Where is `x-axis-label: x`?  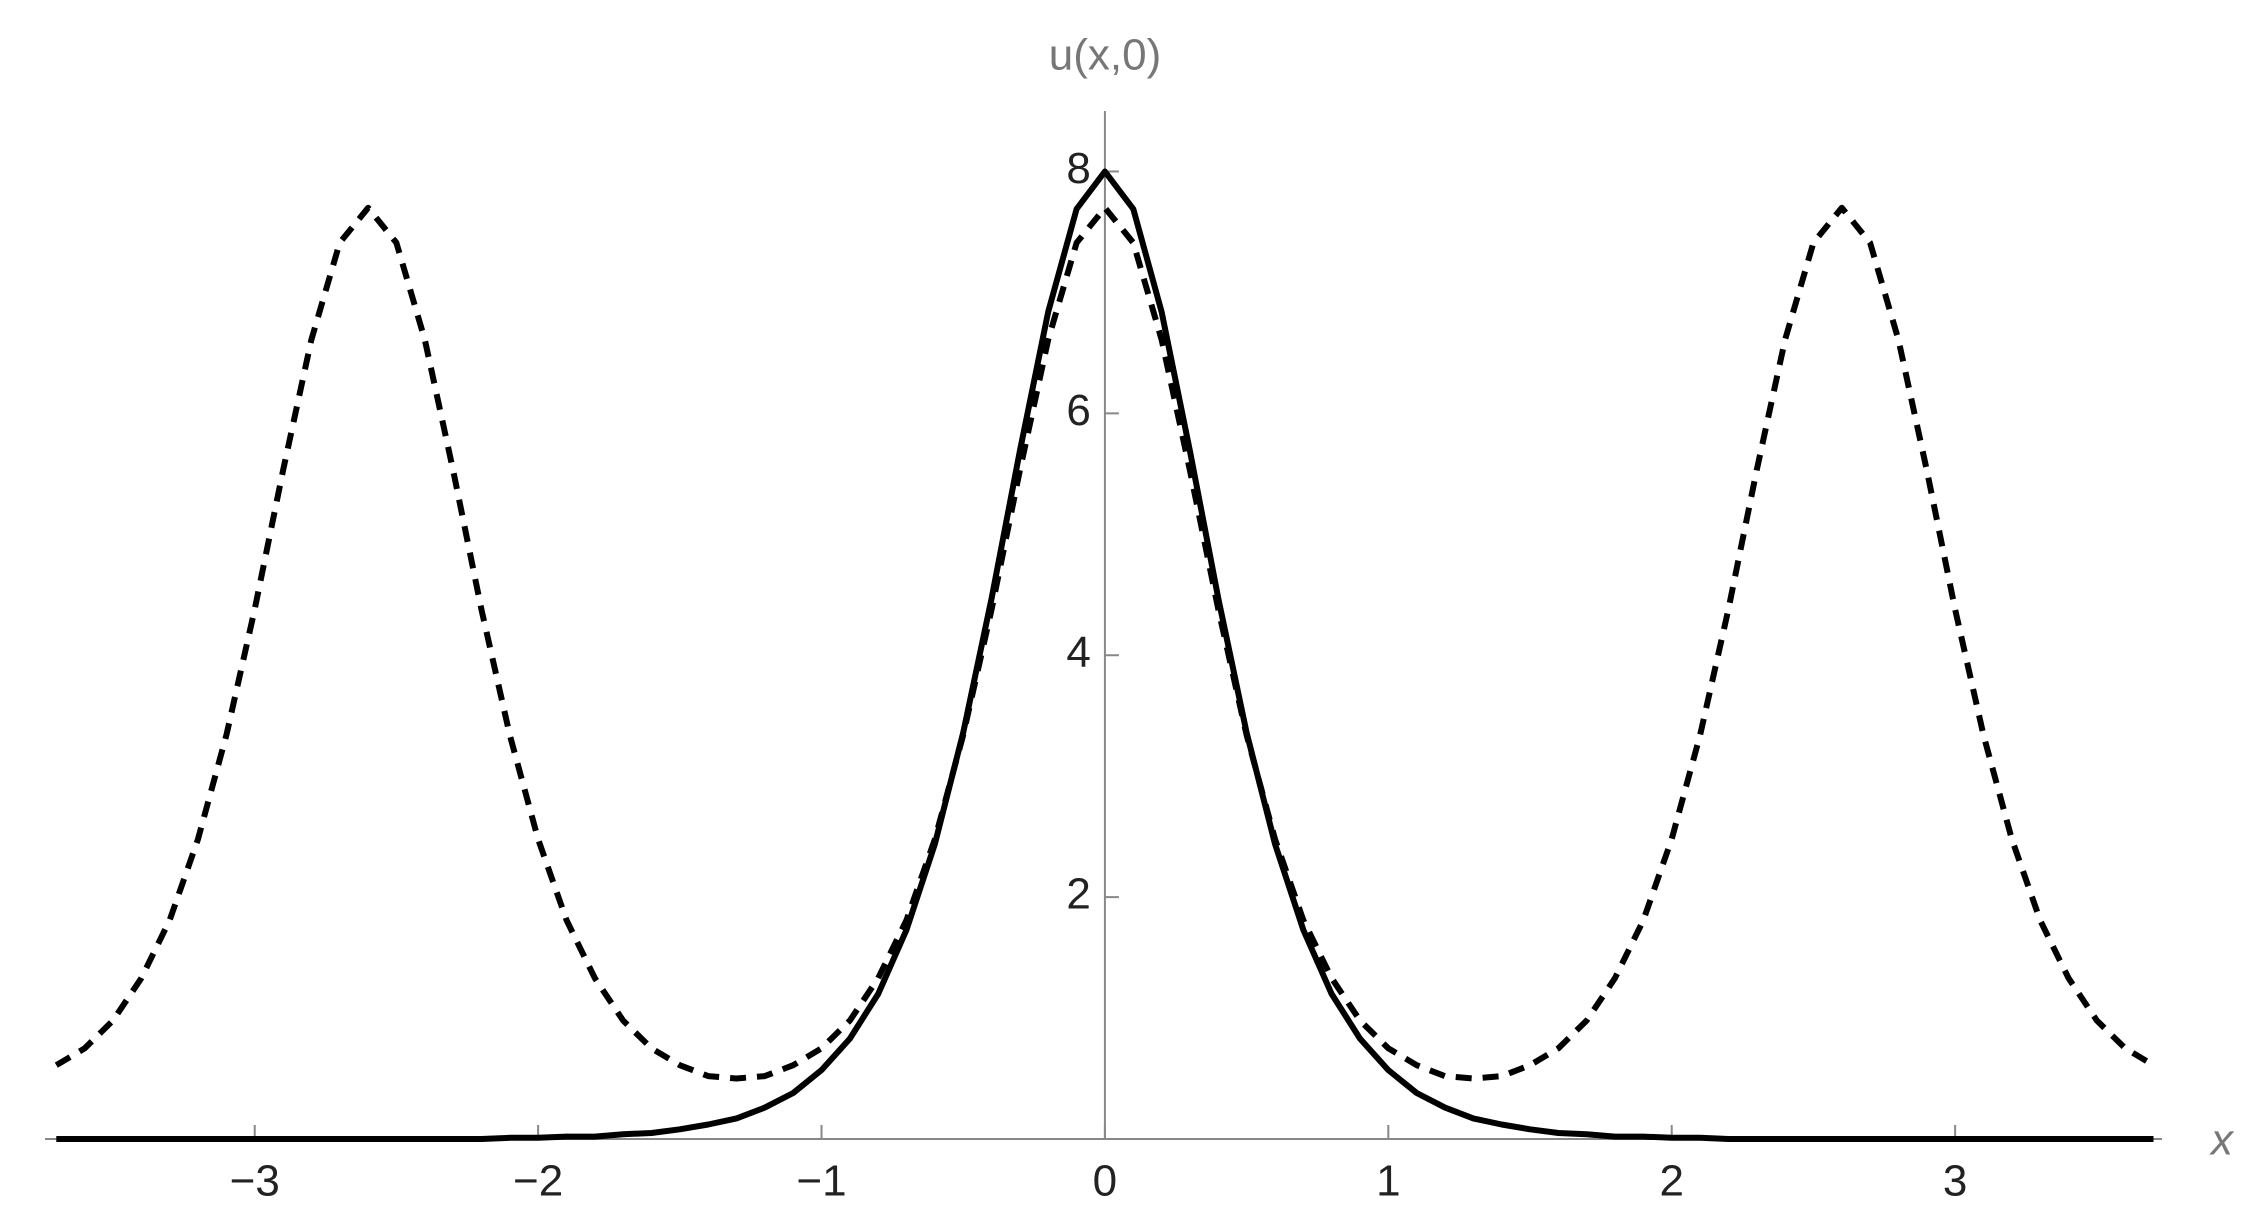 x-axis-label: x is located at coordinates (2222, 1140).